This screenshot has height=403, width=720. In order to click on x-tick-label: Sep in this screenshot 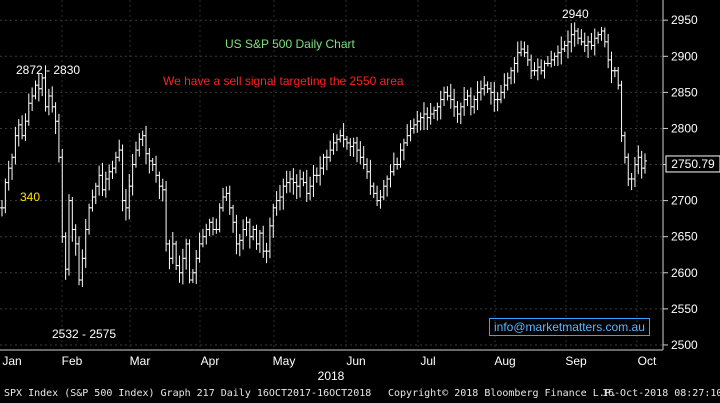, I will do `click(576, 361)`.